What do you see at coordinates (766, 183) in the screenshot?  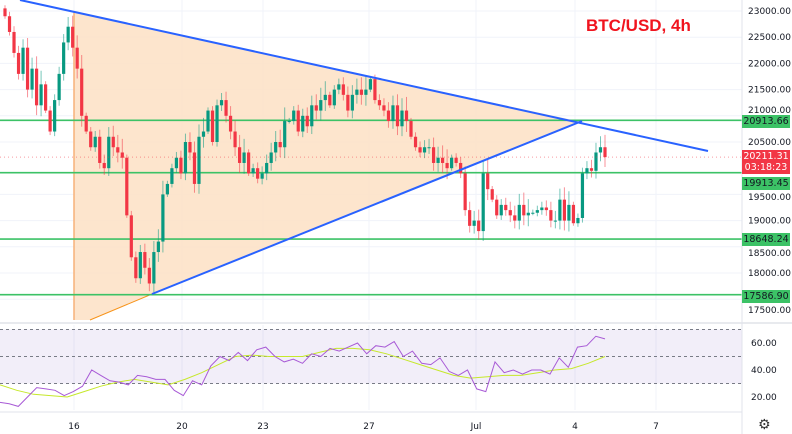 I see `level-tag: 19913.45` at bounding box center [766, 183].